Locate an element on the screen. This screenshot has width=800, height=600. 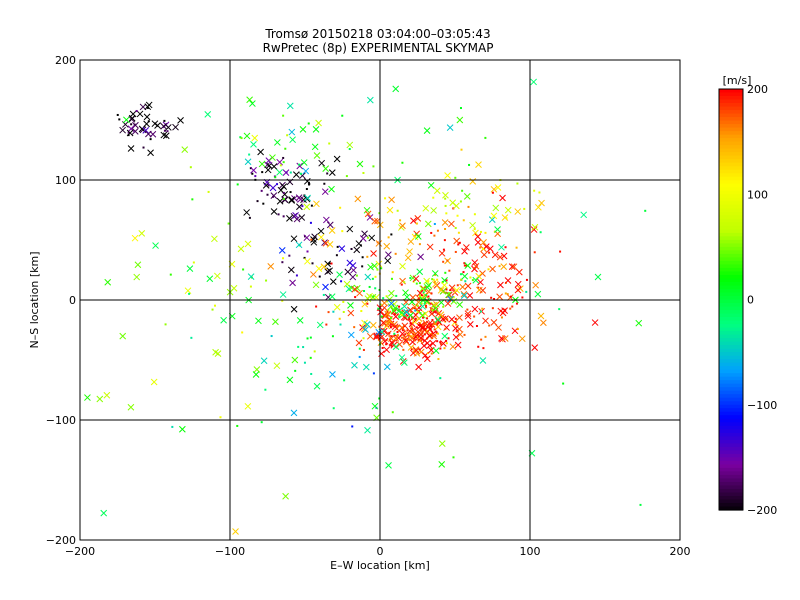
x-tick-label: −200 is located at coordinates (80, 551).